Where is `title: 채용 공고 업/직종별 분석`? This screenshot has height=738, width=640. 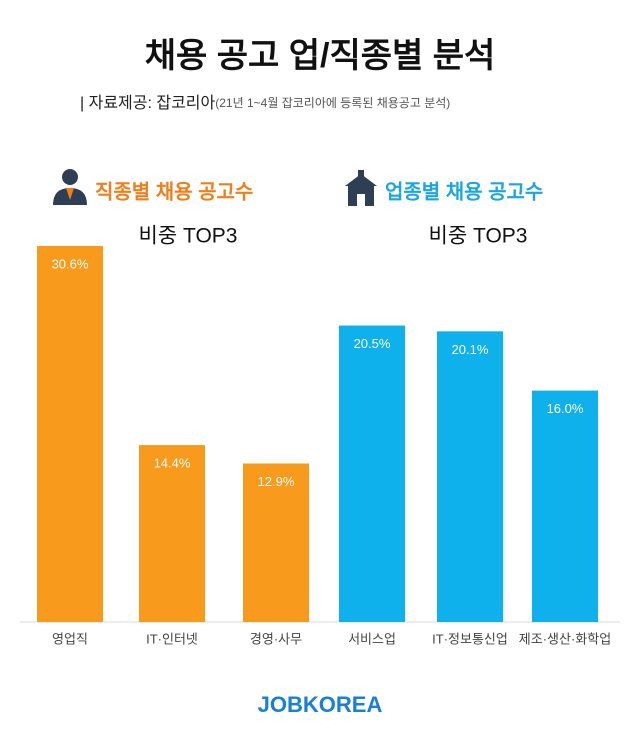 title: 채용 공고 업/직종별 분석 is located at coordinates (320, 56).